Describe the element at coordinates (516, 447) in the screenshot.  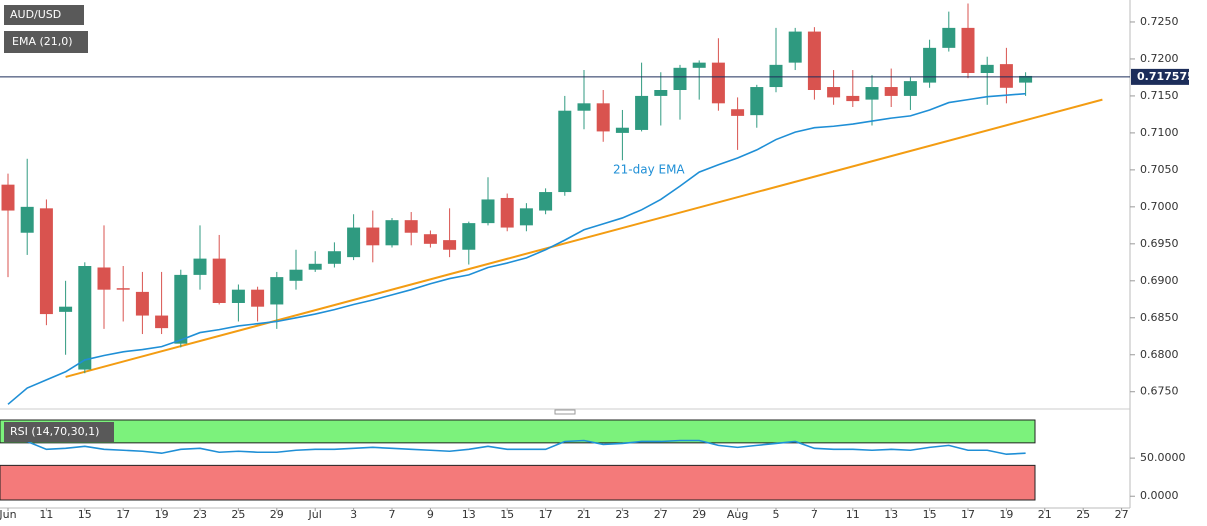
I see `rsi-line` at that location.